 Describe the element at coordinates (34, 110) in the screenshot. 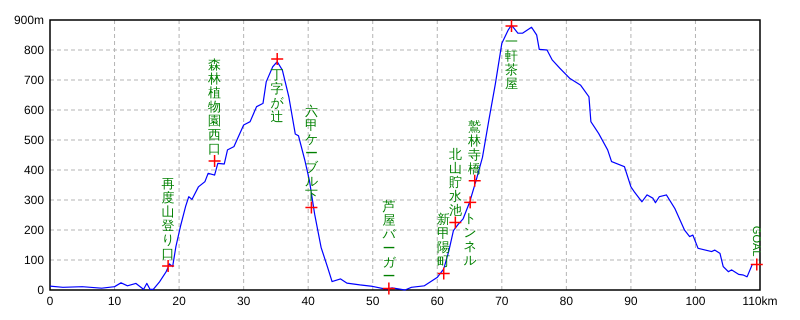

I see `y-tick-label: 600` at that location.